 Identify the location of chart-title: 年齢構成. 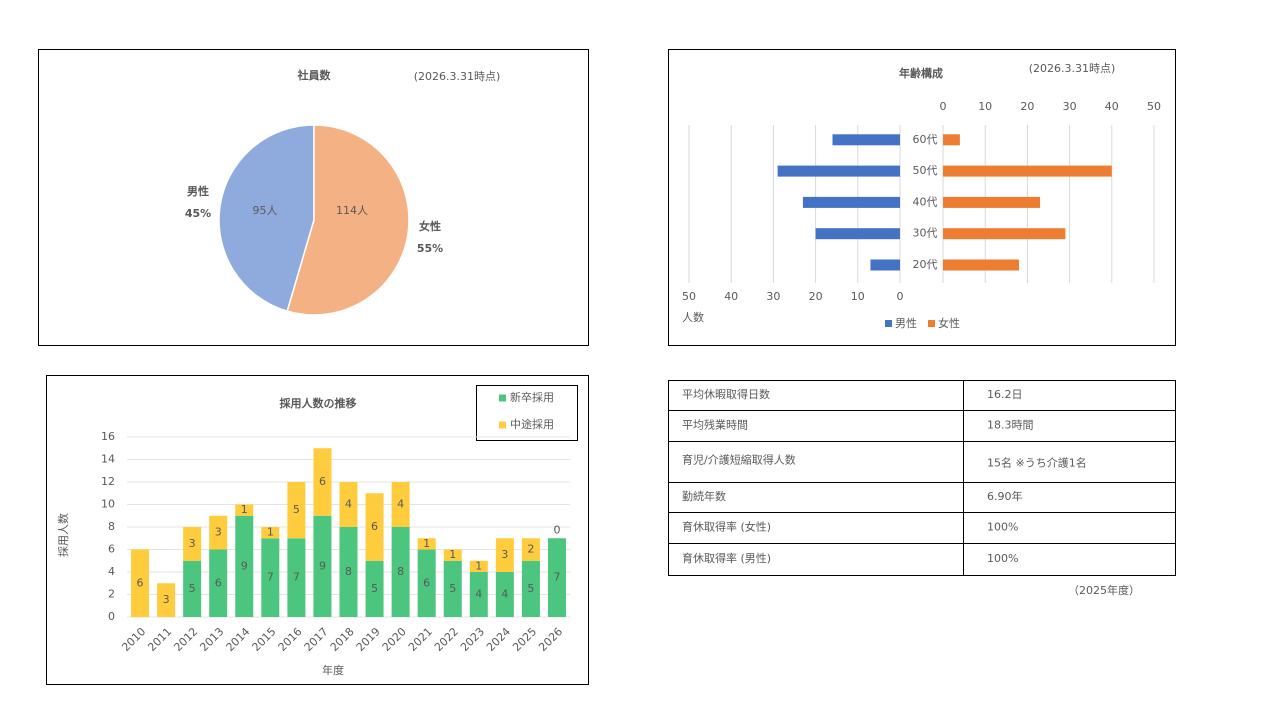
(921, 73).